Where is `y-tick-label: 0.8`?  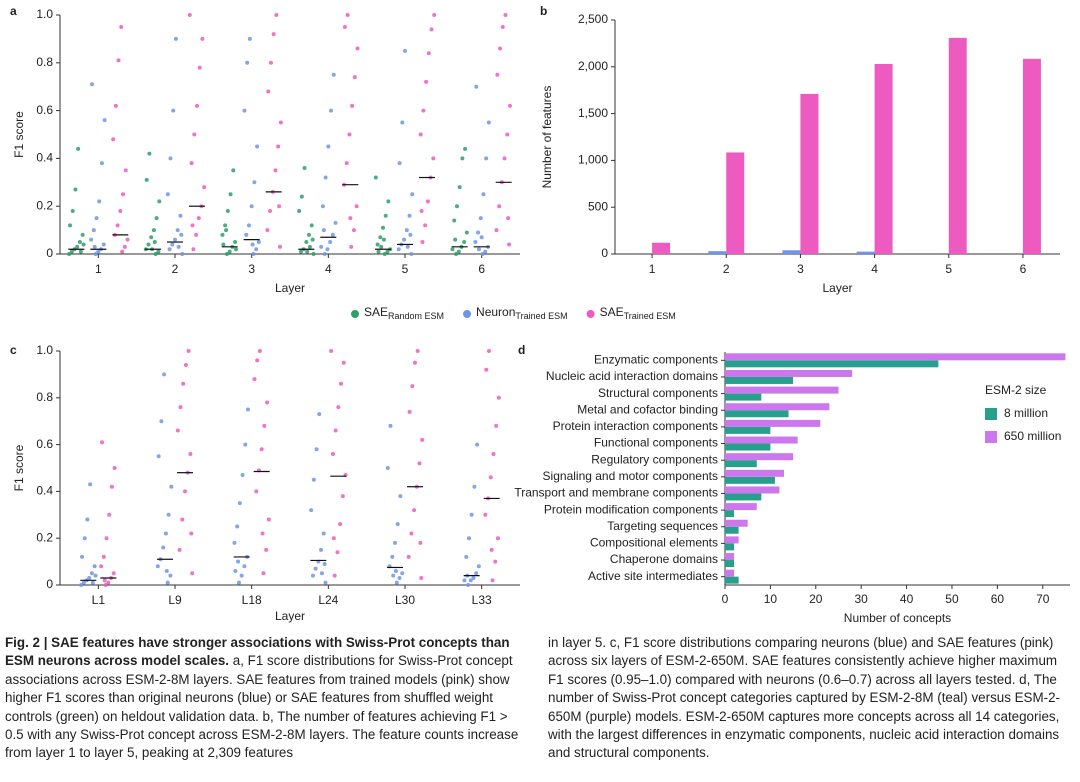
y-tick-label: 0.8 is located at coordinates (44, 62).